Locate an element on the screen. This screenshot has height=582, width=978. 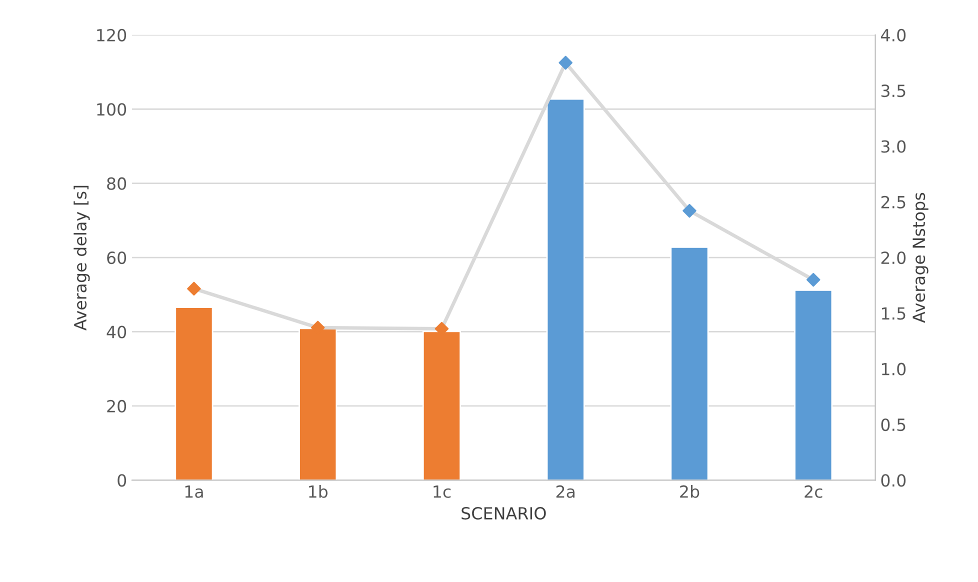
x-axis-title: SCENARIO is located at coordinates (504, 513).